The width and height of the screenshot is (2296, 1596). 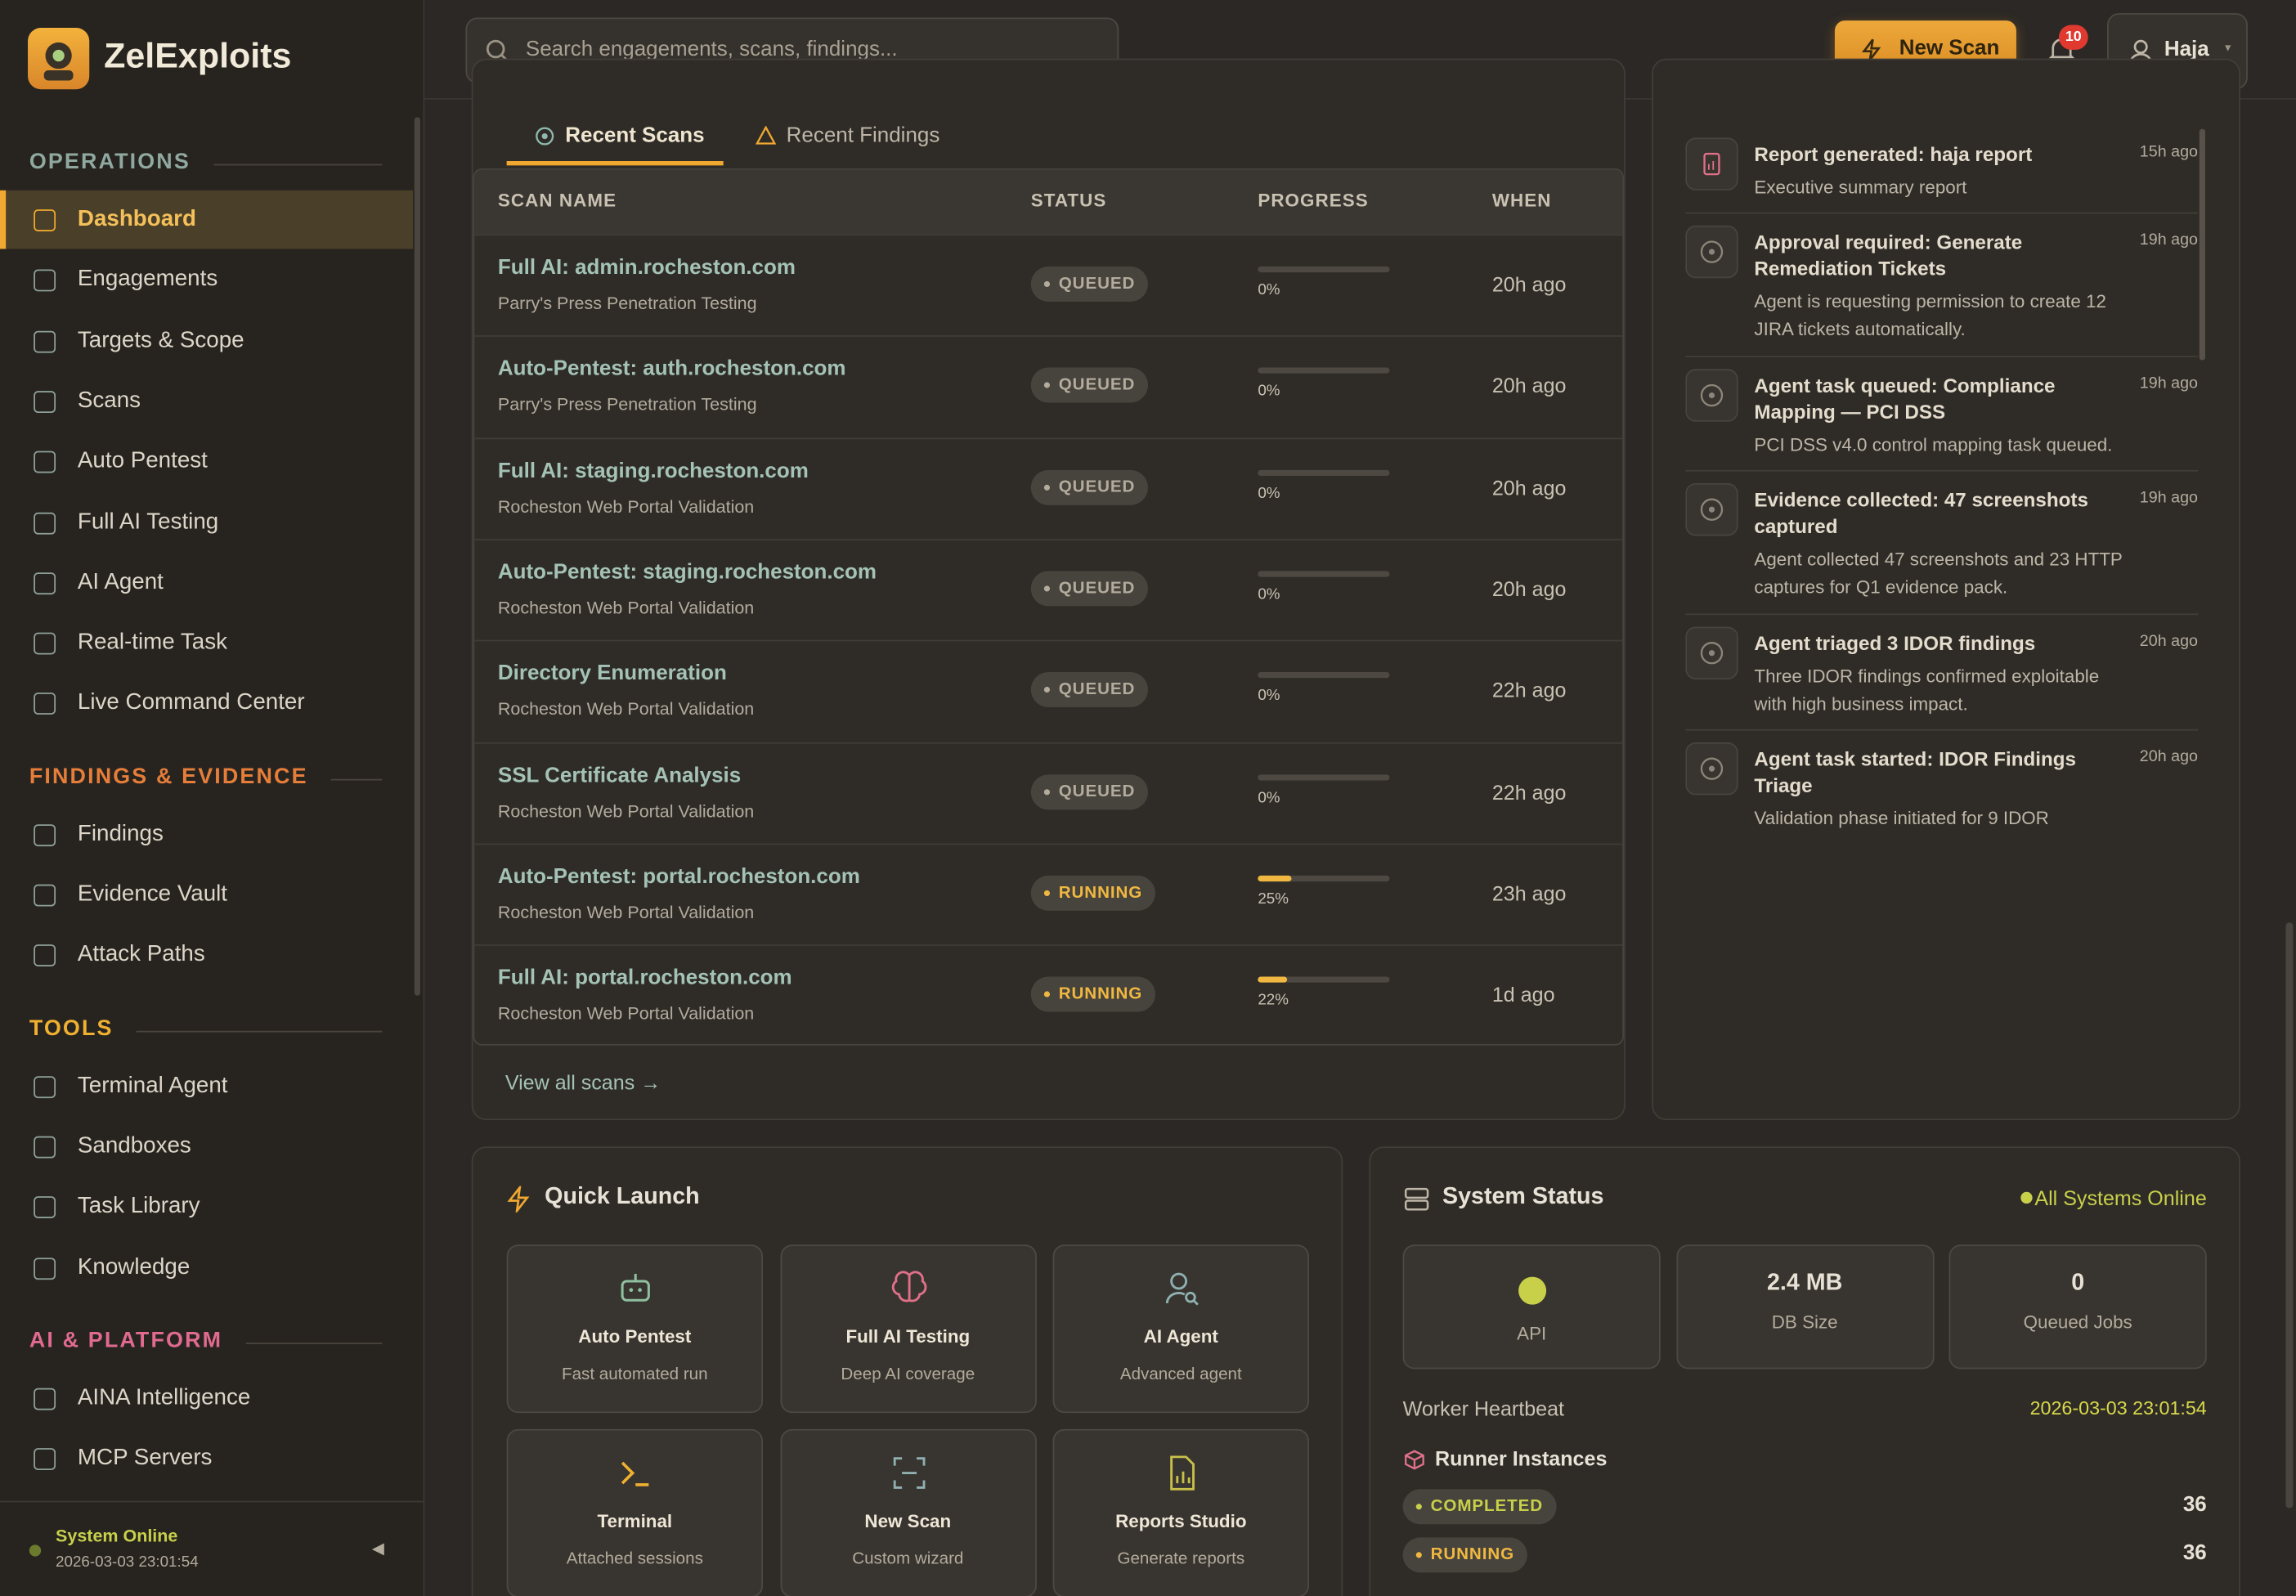 I want to click on card-title: Terminal, so click(x=635, y=1521).